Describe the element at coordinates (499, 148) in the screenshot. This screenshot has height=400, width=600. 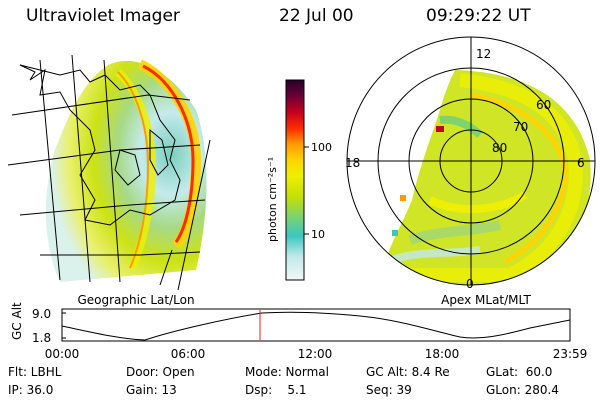
I see `mlat-80-label: 80` at that location.